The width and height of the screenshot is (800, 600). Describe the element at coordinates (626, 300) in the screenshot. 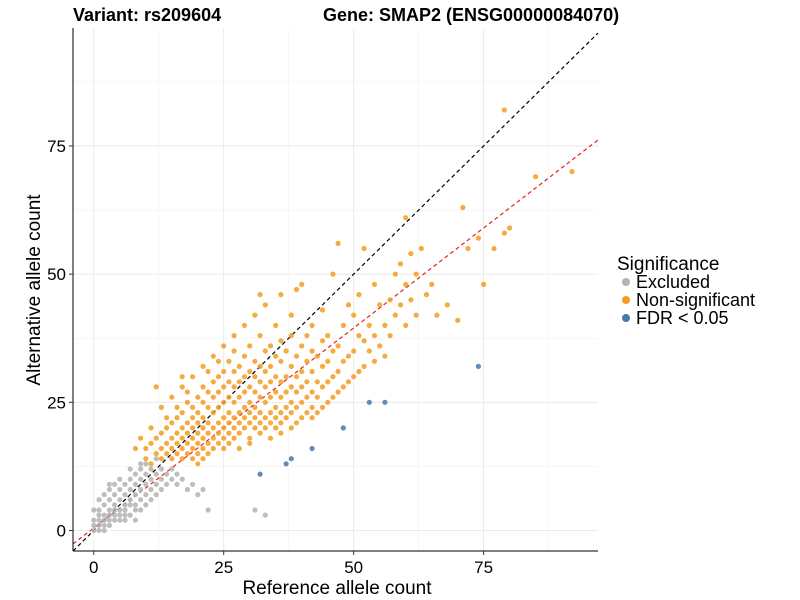

I see `legend-swatch` at that location.